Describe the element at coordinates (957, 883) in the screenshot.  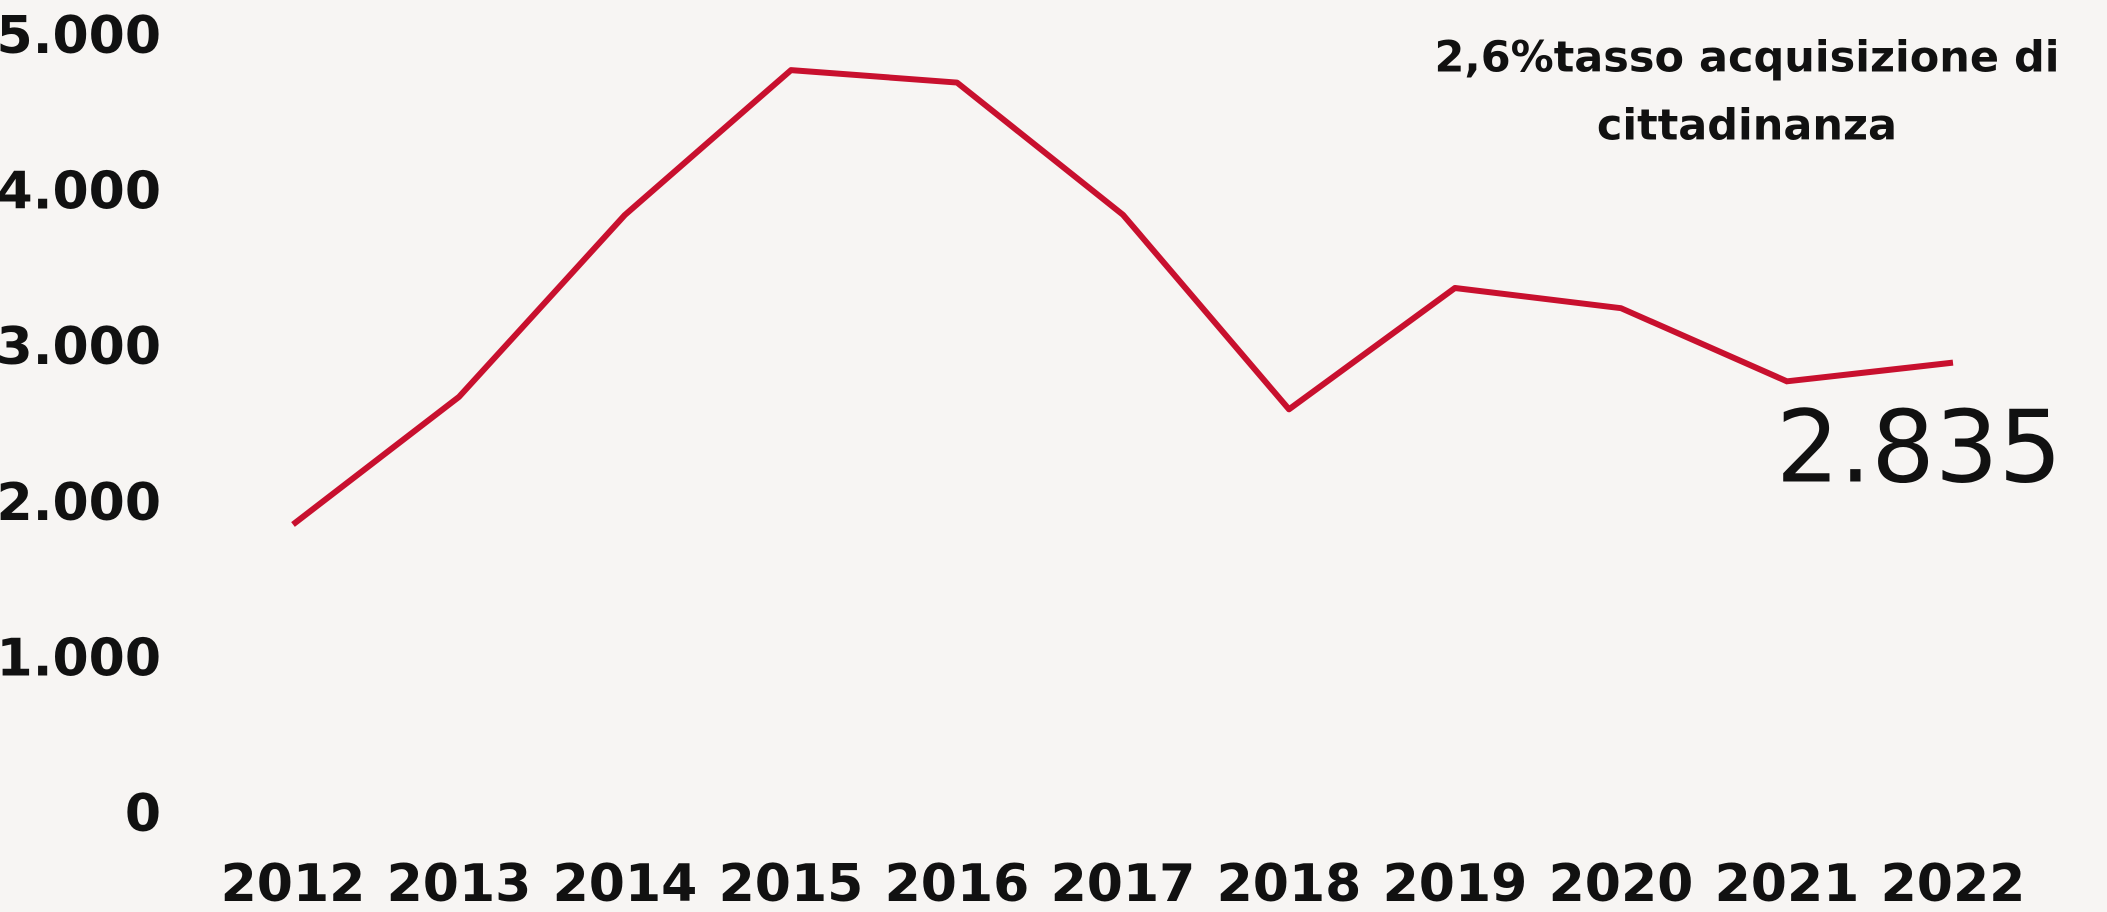
I see `x-tick-label: 2016` at that location.